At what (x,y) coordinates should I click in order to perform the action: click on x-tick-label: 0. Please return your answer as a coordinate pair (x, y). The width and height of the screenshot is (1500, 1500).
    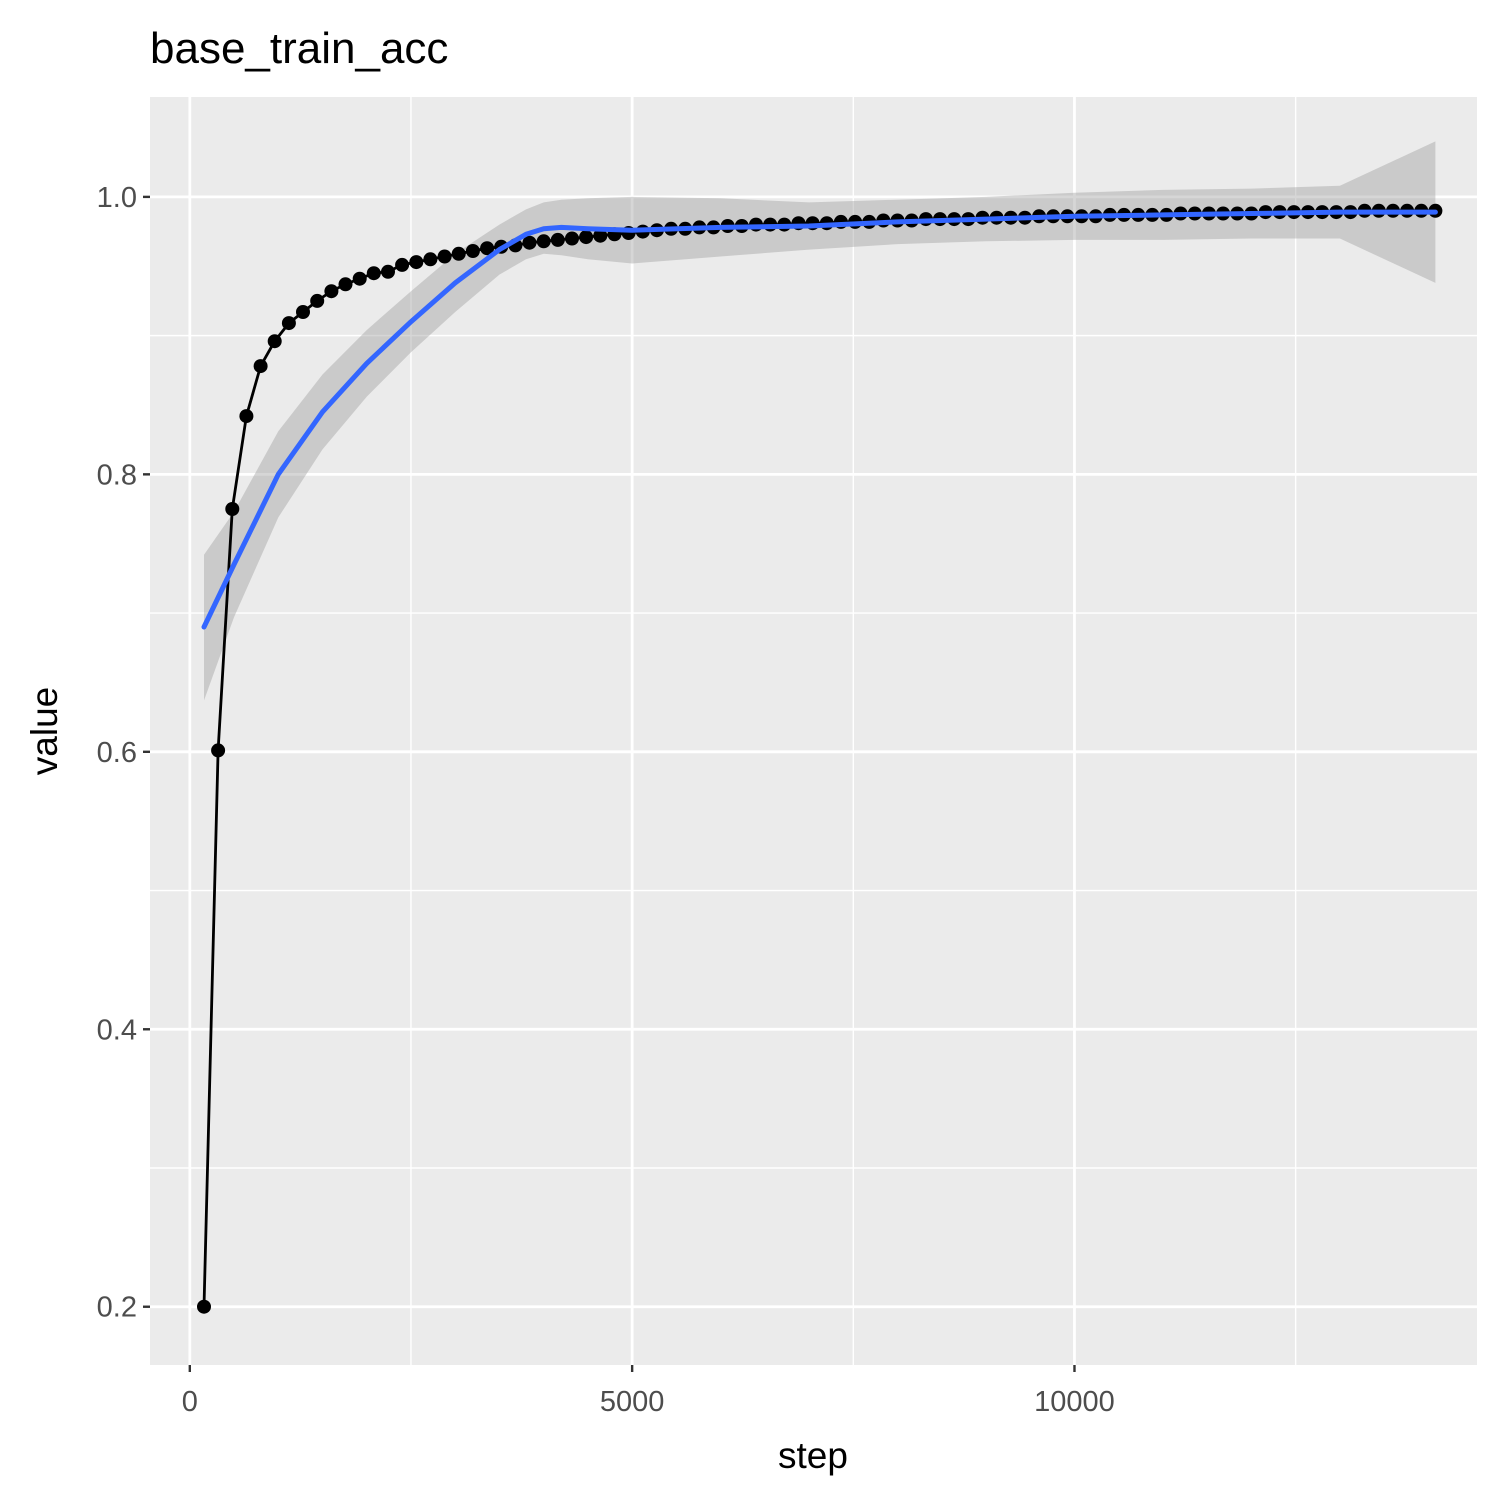
    Looking at the image, I should click on (190, 1402).